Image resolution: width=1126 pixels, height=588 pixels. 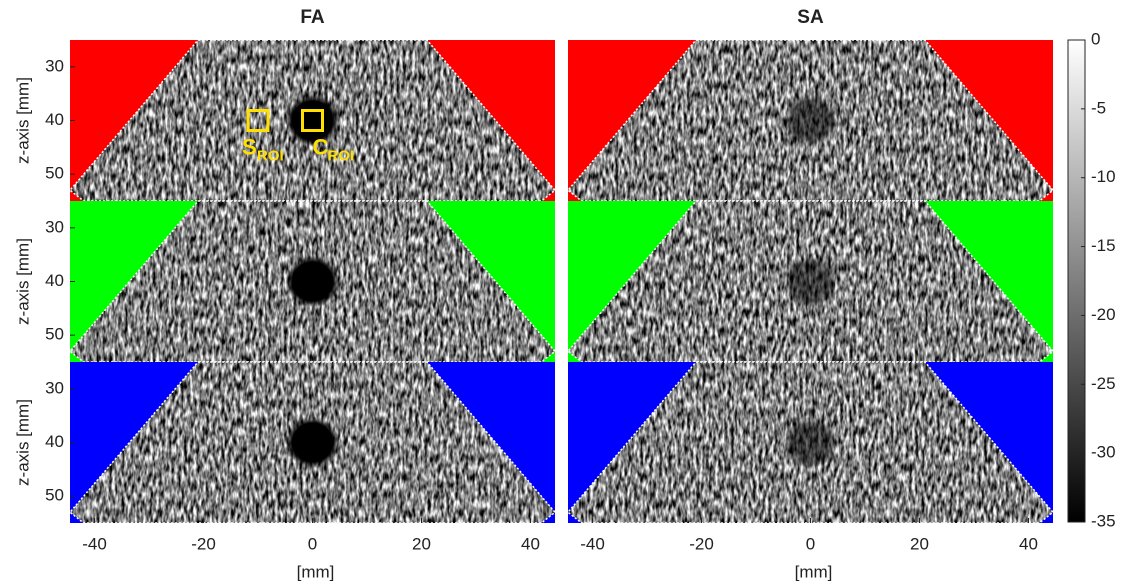 What do you see at coordinates (312, 17) in the screenshot?
I see `panel-title: FA` at bounding box center [312, 17].